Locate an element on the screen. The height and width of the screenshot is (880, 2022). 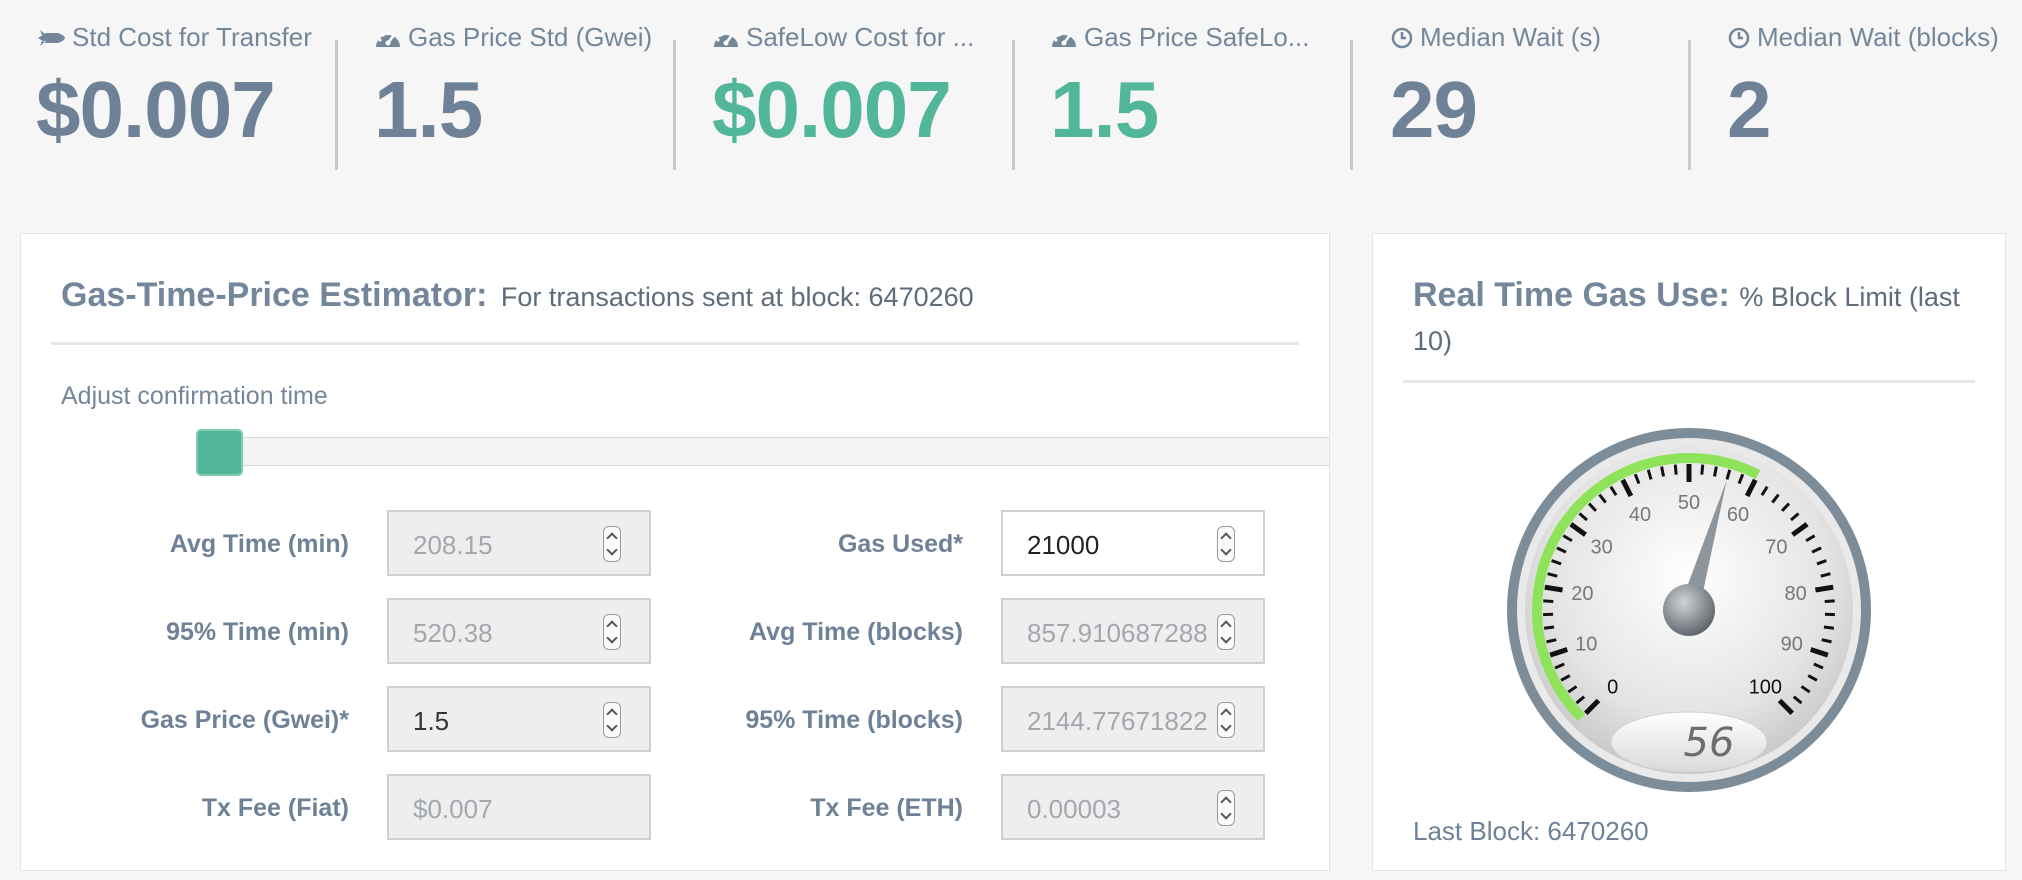
confirmation-time-slider-handle is located at coordinates (219, 452).